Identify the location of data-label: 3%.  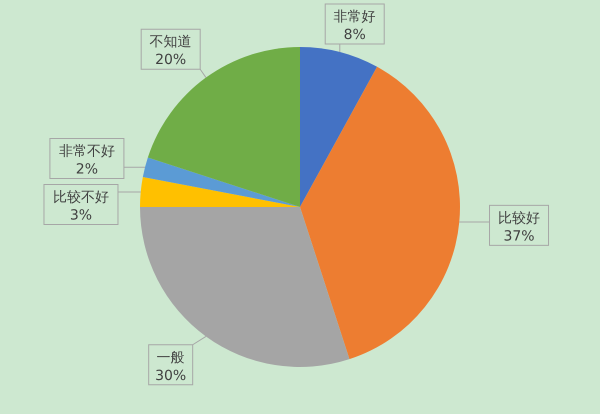
(81, 216).